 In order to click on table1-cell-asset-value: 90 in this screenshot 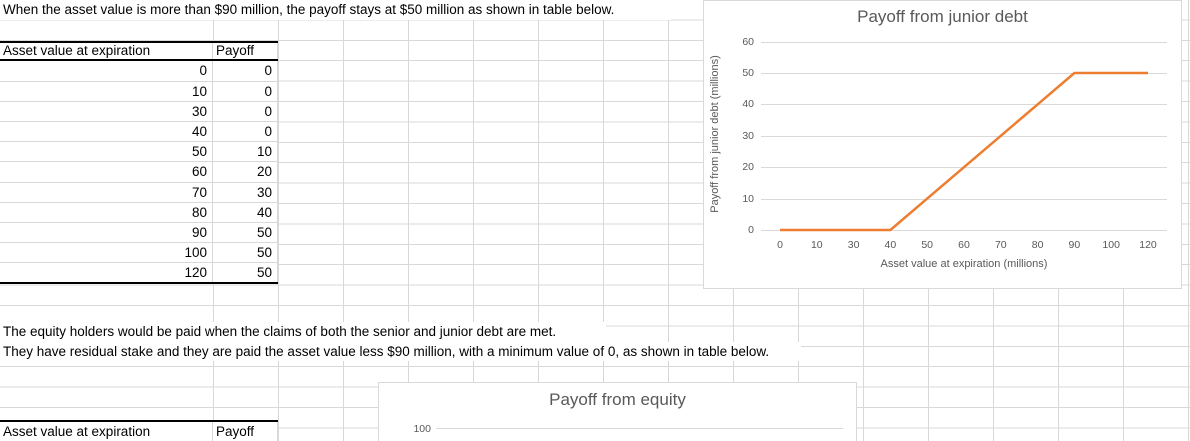, I will do `click(106, 232)`.